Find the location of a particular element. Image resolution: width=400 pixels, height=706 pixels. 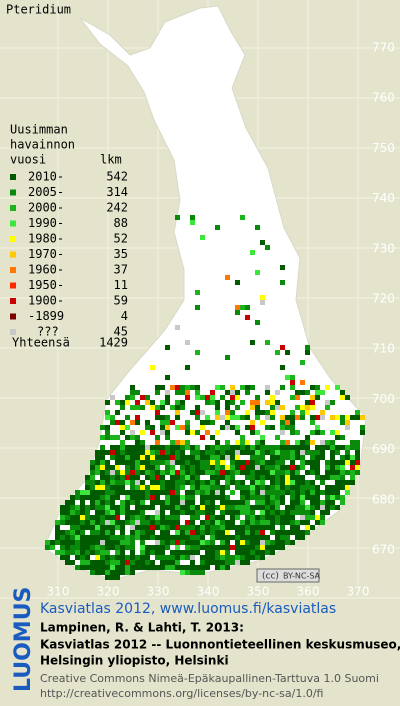

x-axis-label: 360 is located at coordinates (308, 592).